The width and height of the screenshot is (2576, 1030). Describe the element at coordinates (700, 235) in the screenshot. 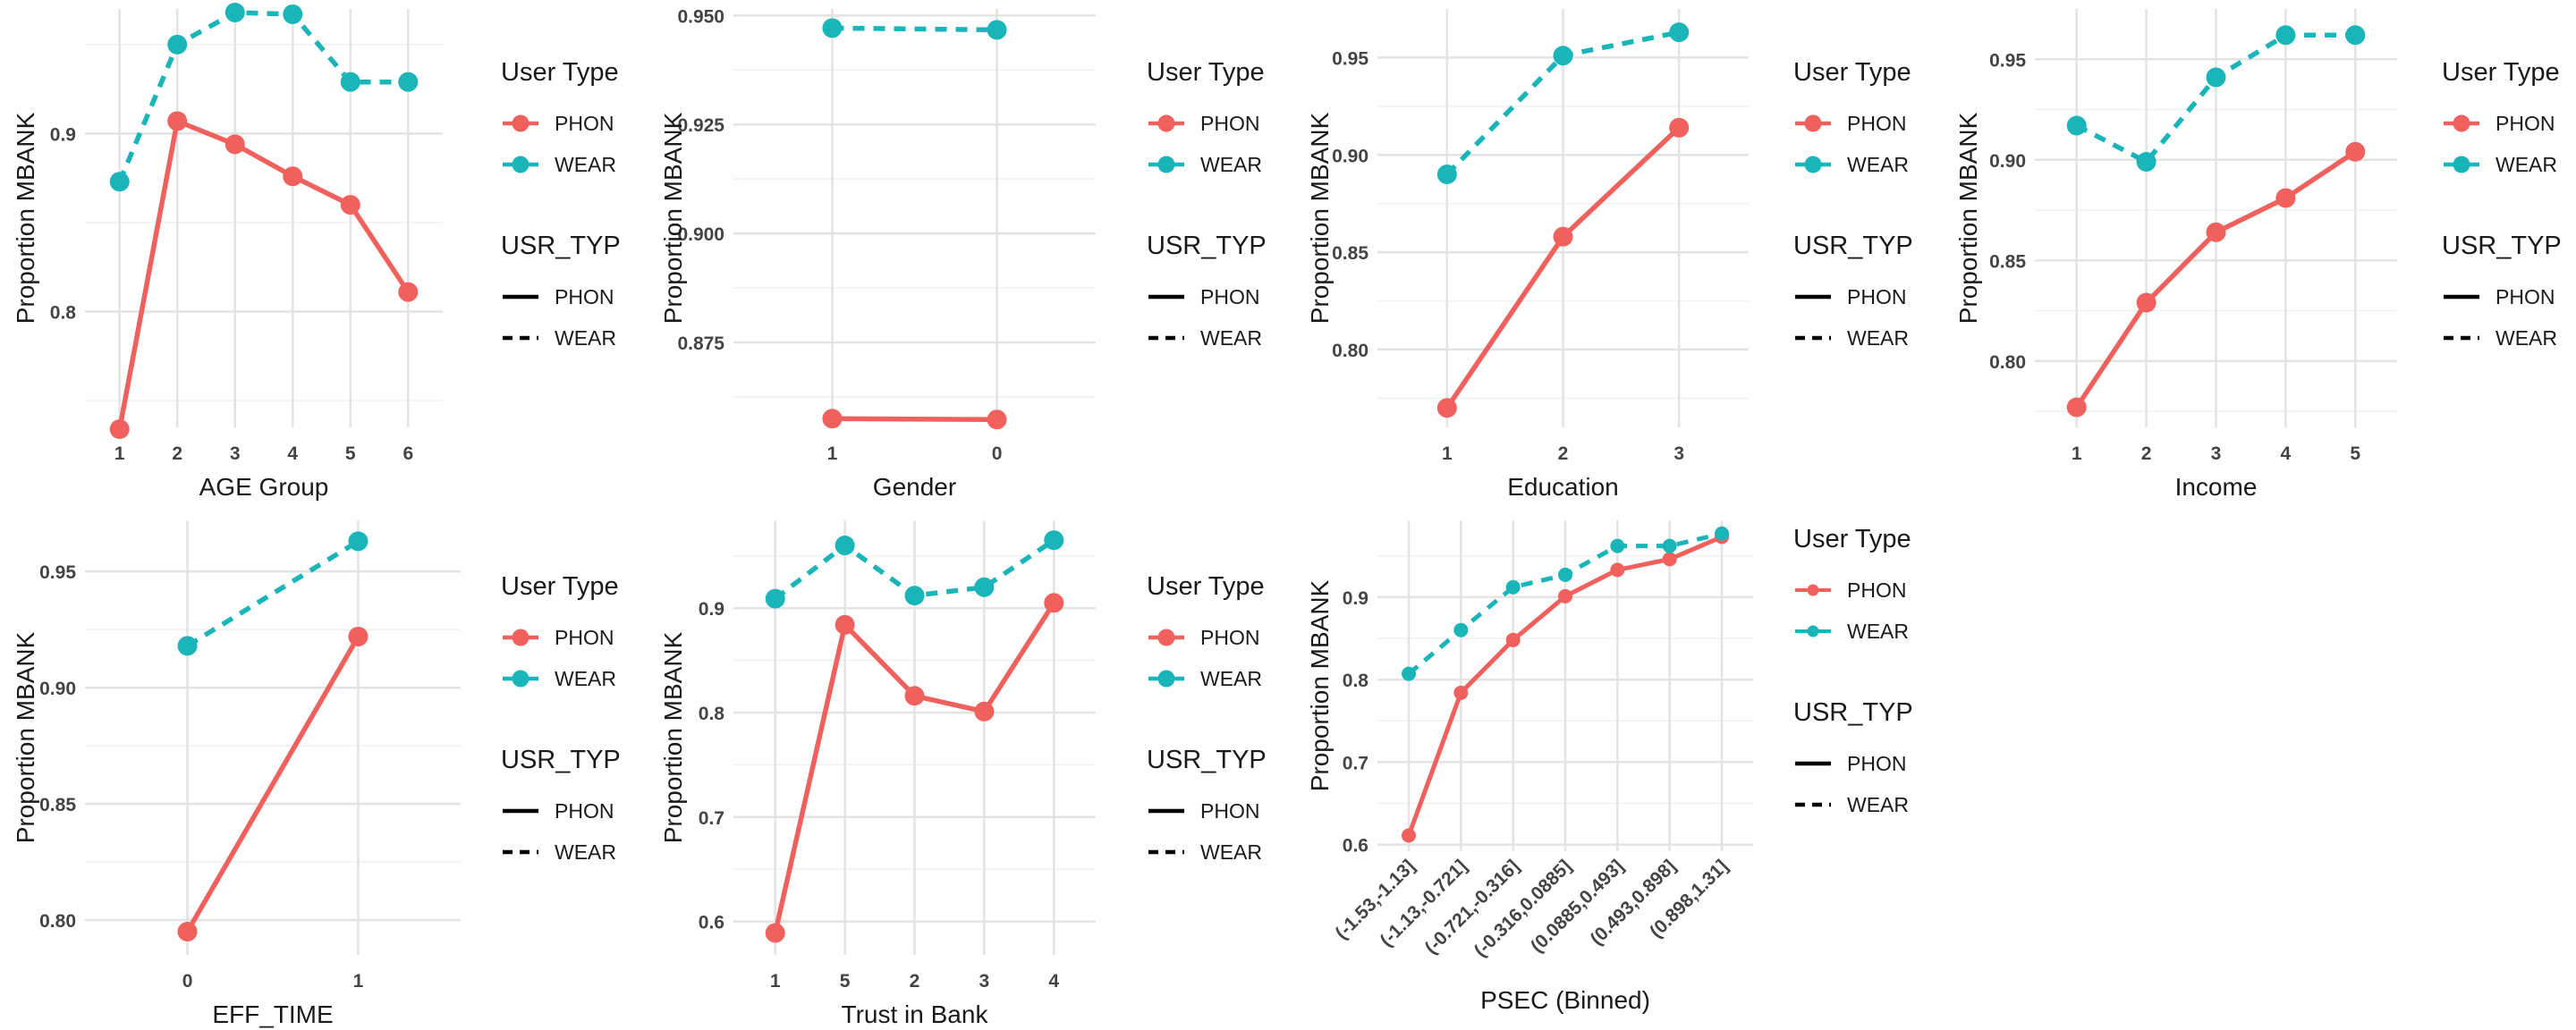

I see `y-tick-label: 0.900` at that location.